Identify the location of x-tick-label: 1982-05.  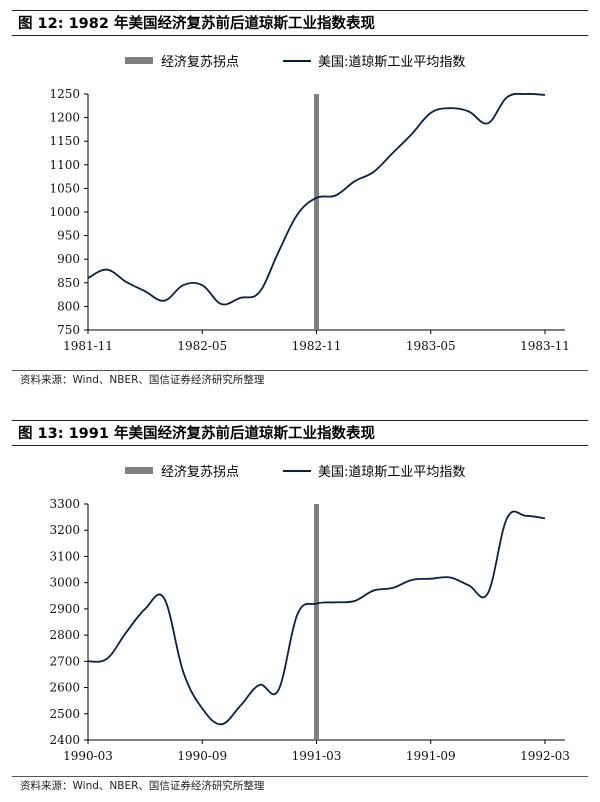
(202, 346).